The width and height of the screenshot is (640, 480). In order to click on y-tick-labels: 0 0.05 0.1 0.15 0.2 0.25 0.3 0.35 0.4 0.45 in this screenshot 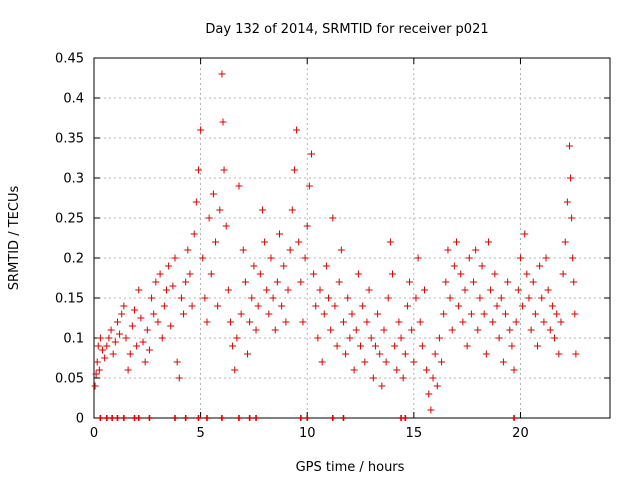, I will do `click(69, 239)`.